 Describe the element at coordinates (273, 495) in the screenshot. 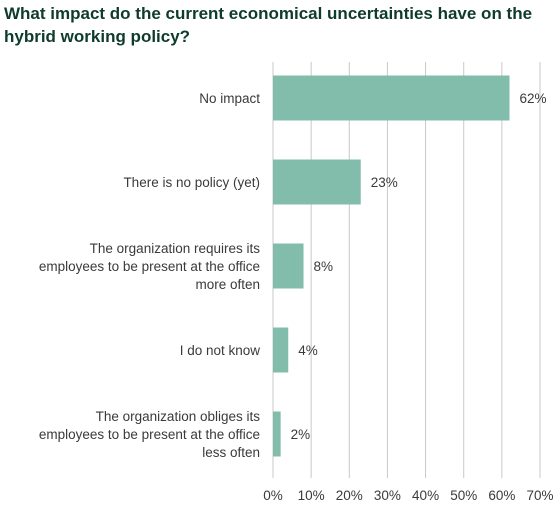

I see `x-tick-label: 0%` at that location.